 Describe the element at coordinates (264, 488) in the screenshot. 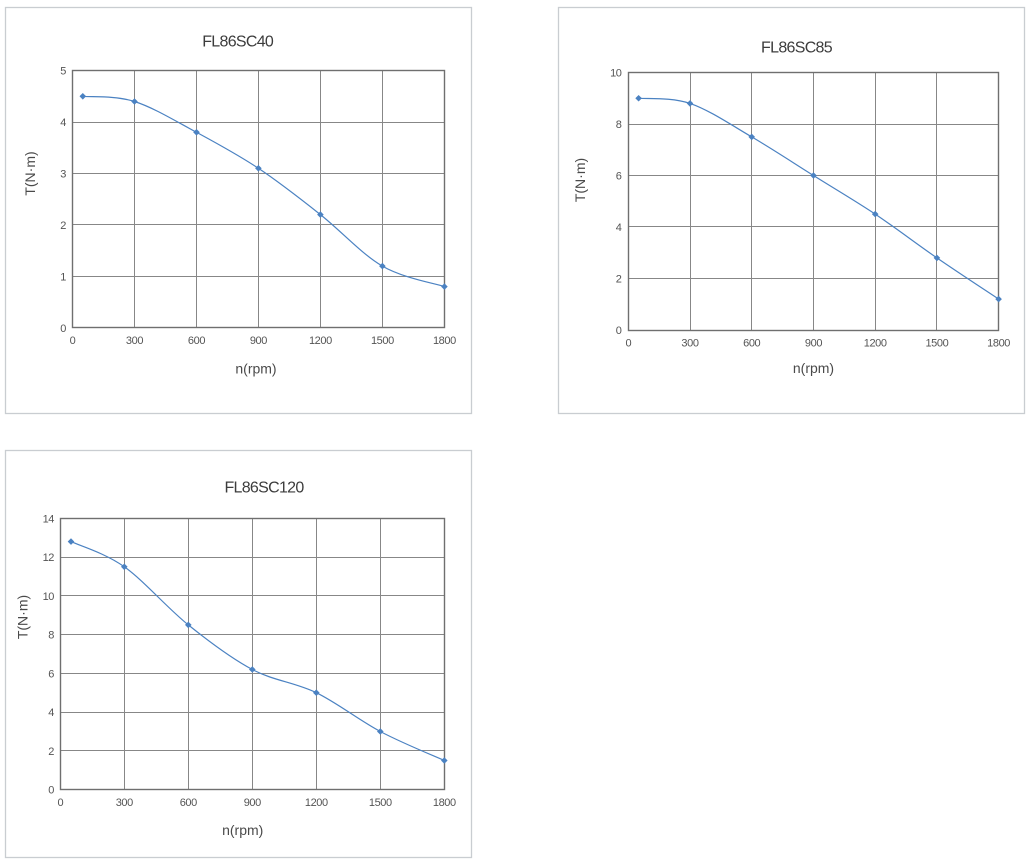

I see `svg-text: FL86SC120` at that location.